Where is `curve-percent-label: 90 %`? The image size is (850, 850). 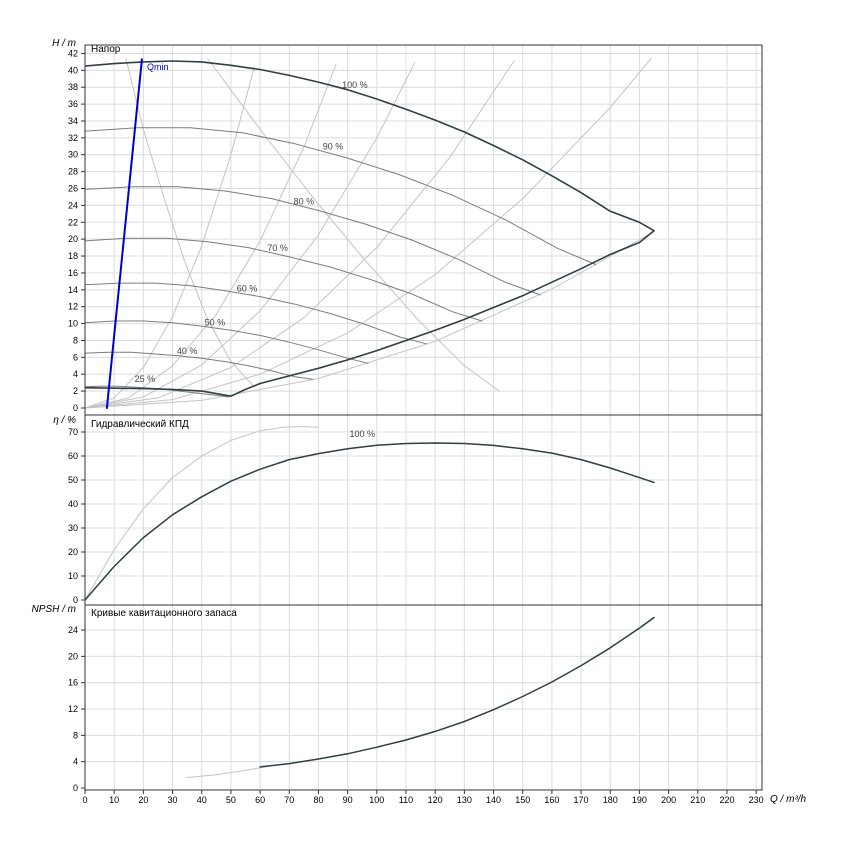
curve-percent-label: 90 % is located at coordinates (333, 147).